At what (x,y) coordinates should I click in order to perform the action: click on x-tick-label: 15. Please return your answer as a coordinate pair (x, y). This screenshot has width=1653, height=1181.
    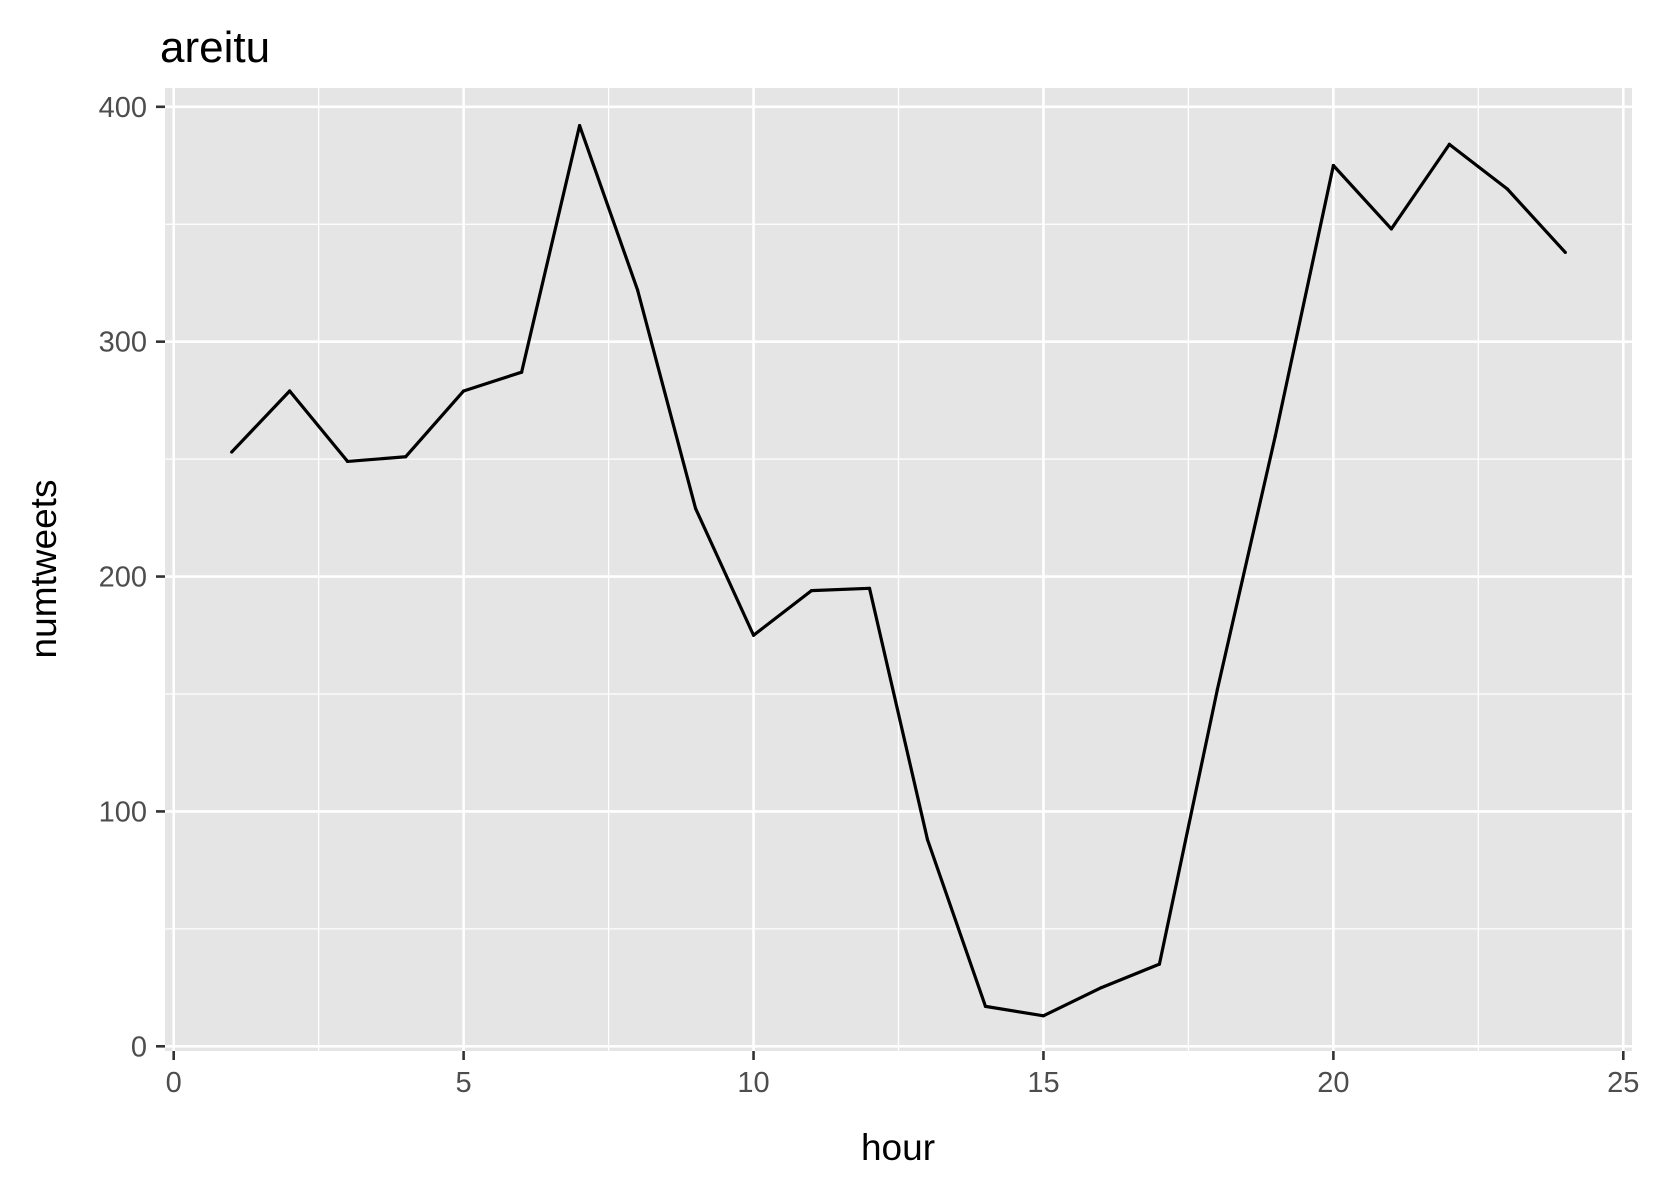
    Looking at the image, I should click on (1043, 1083).